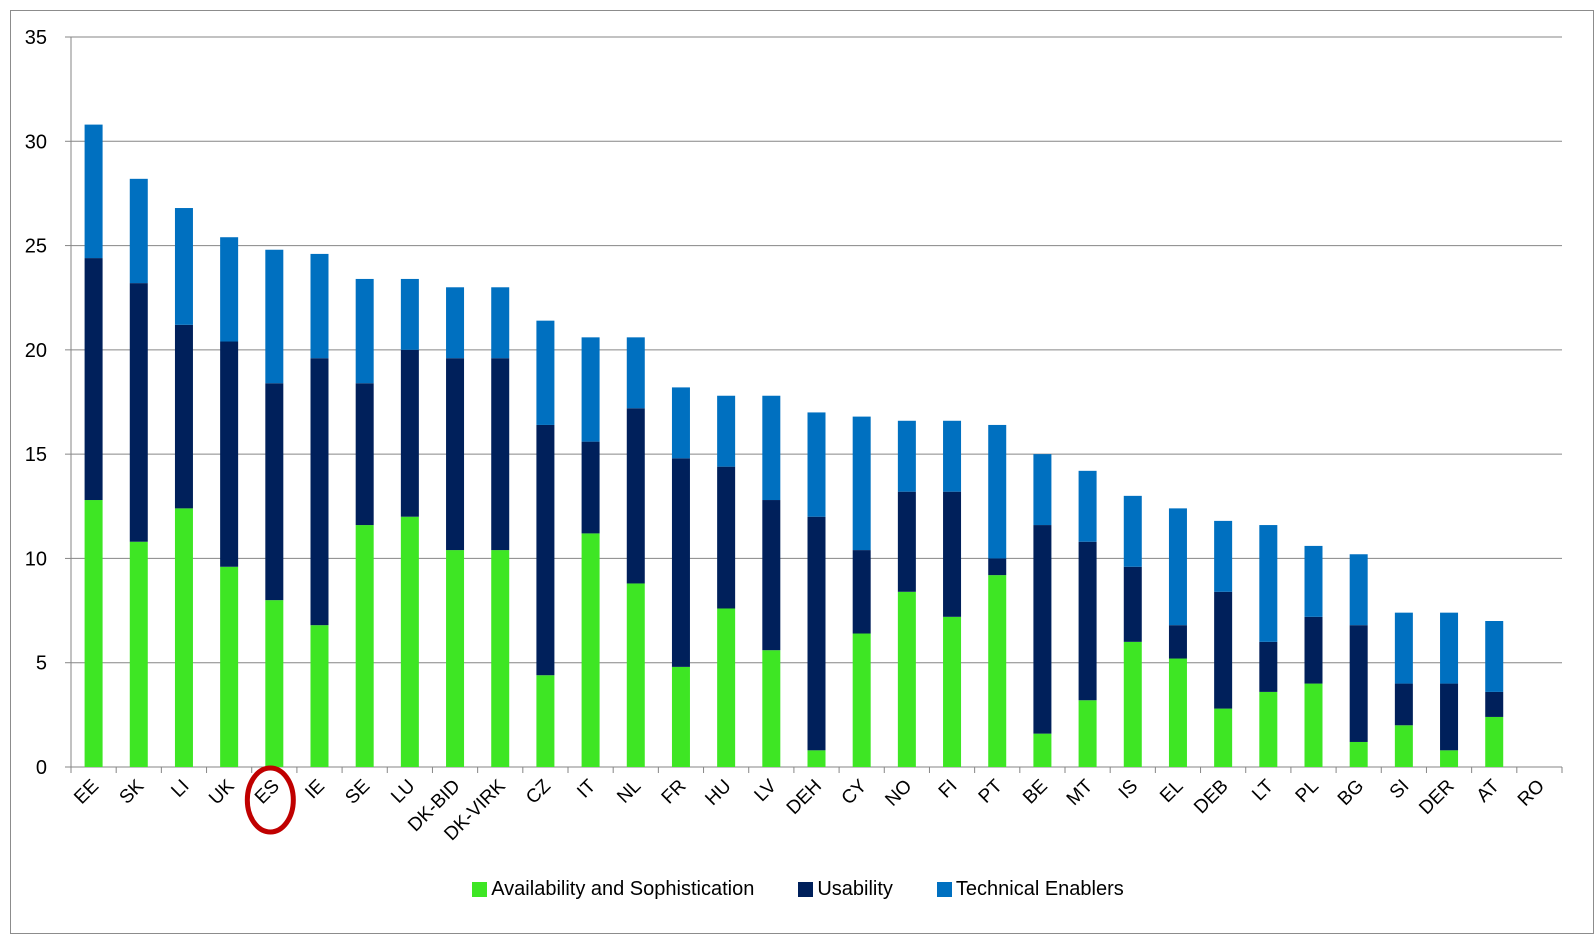 The image size is (1596, 937). What do you see at coordinates (36, 351) in the screenshot?
I see `y-tick-label-20: 20` at bounding box center [36, 351].